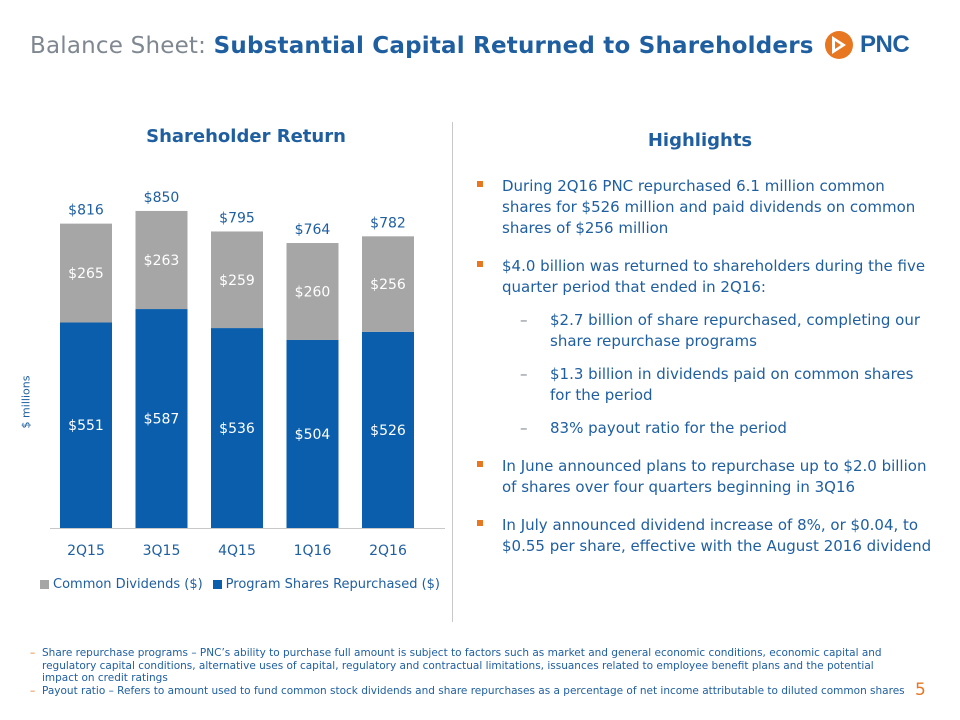  Describe the element at coordinates (26, 402) in the screenshot. I see `y-axis-label: $ millions` at that location.